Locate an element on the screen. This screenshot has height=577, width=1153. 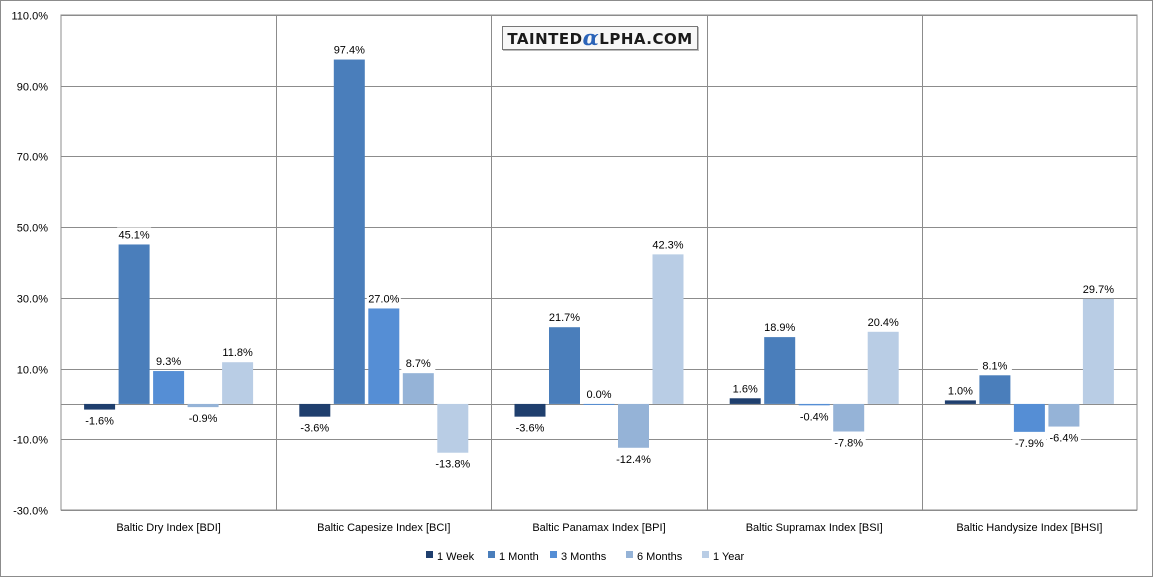
data-label: -0.4% is located at coordinates (814, 417).